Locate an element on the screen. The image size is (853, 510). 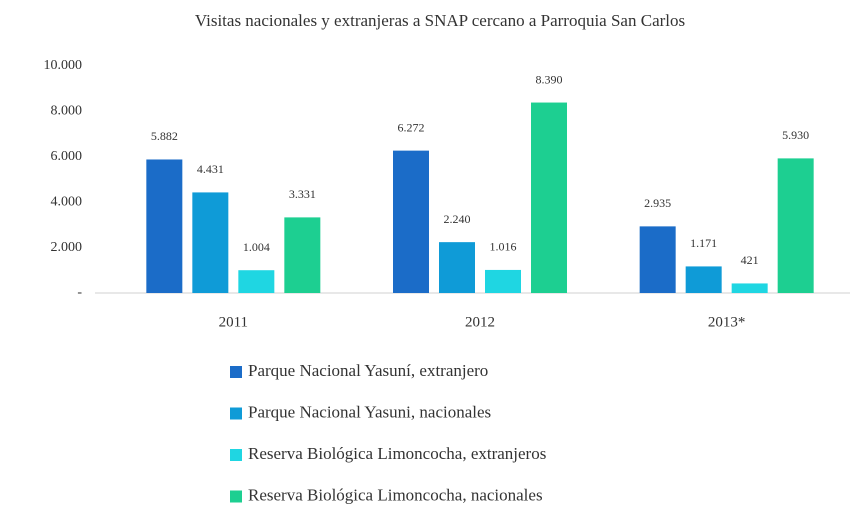
value-label: 421 is located at coordinates (750, 260).